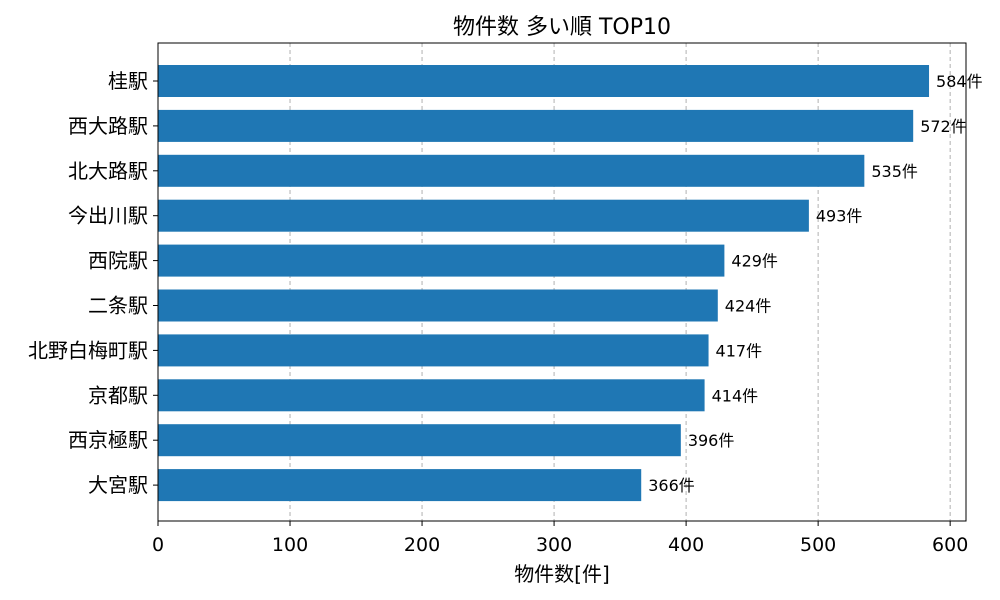 The image size is (1000, 600). Describe the element at coordinates (671, 485) in the screenshot. I see `data-label: 366件` at that location.